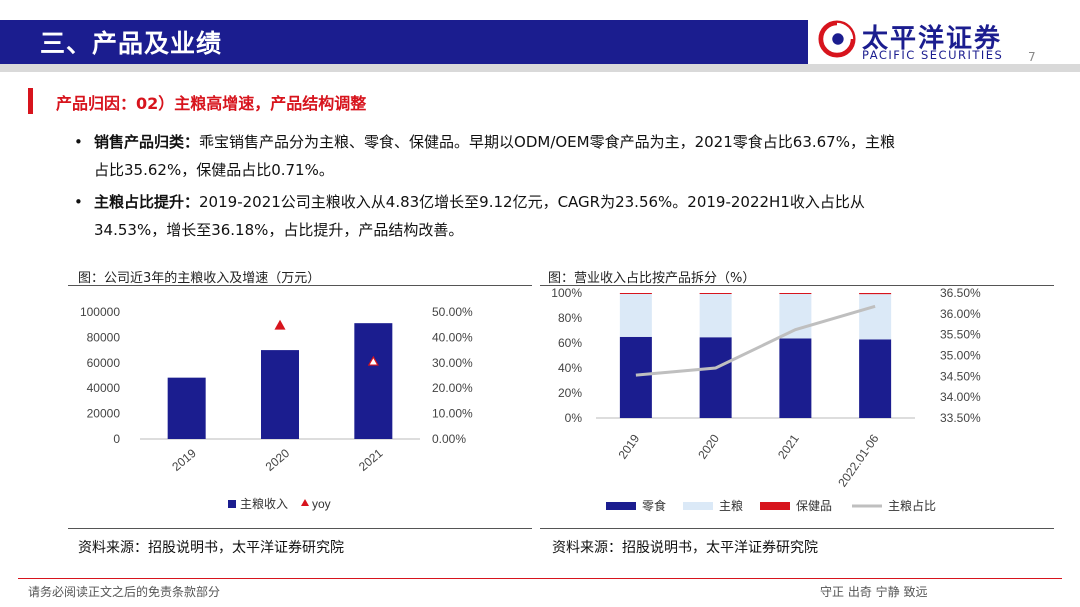  What do you see at coordinates (211, 103) in the screenshot?
I see `section-subtitle: 产品归因：02）主粮高增速，产品结构调整` at bounding box center [211, 103].